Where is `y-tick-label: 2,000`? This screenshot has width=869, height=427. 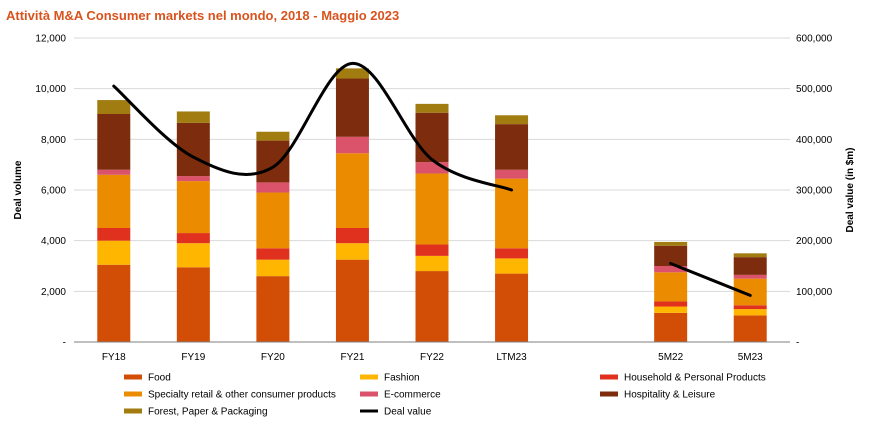
y-tick-label: 2,000 is located at coordinates (53, 292).